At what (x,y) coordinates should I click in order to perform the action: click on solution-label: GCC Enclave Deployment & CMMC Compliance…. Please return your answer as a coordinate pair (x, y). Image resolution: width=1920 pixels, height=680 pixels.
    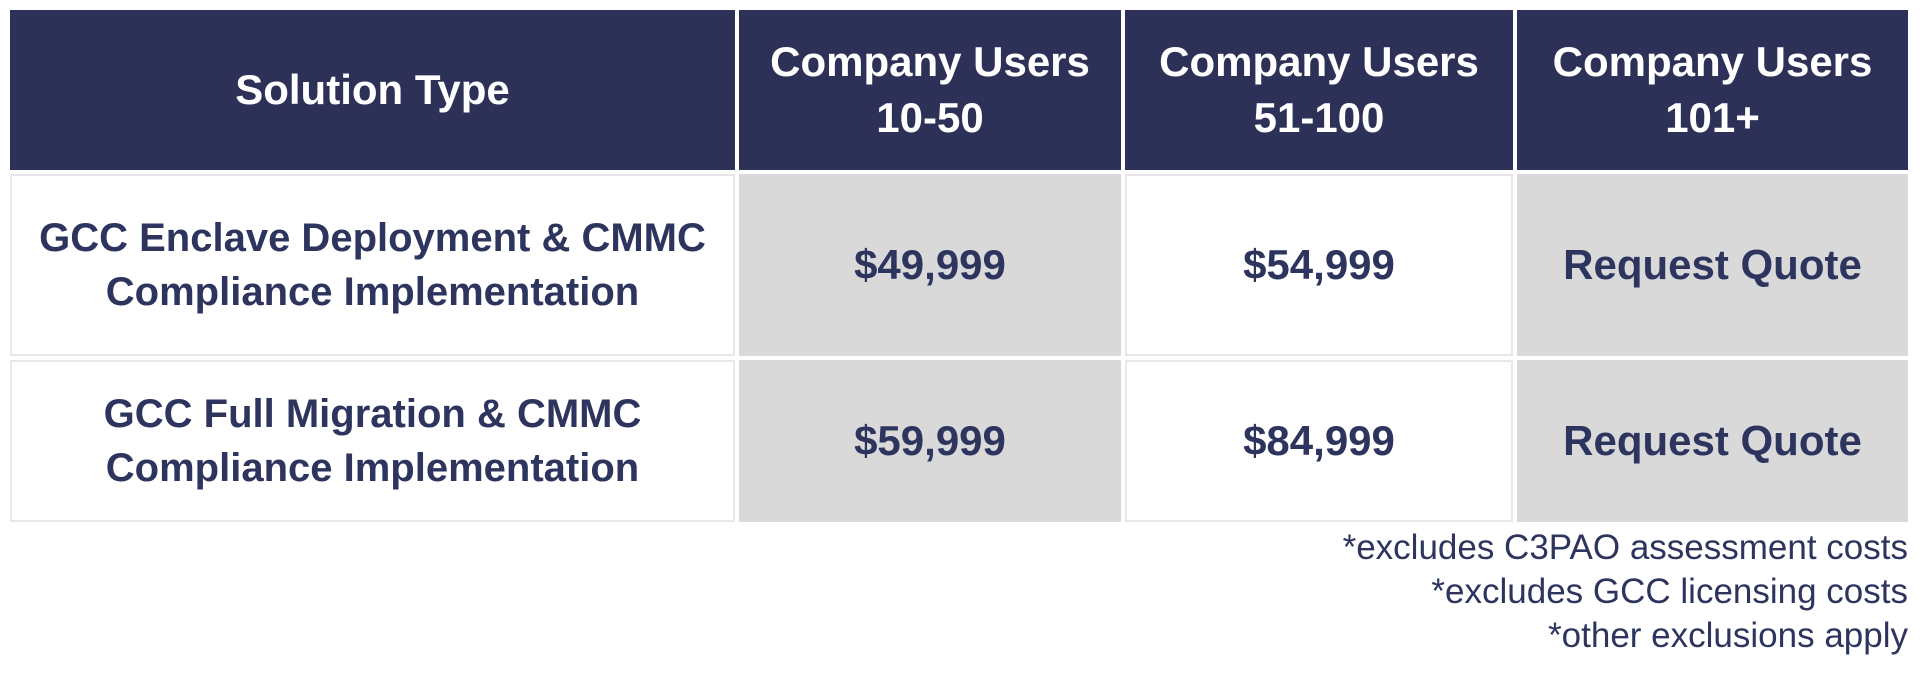
    Looking at the image, I should click on (372, 265).